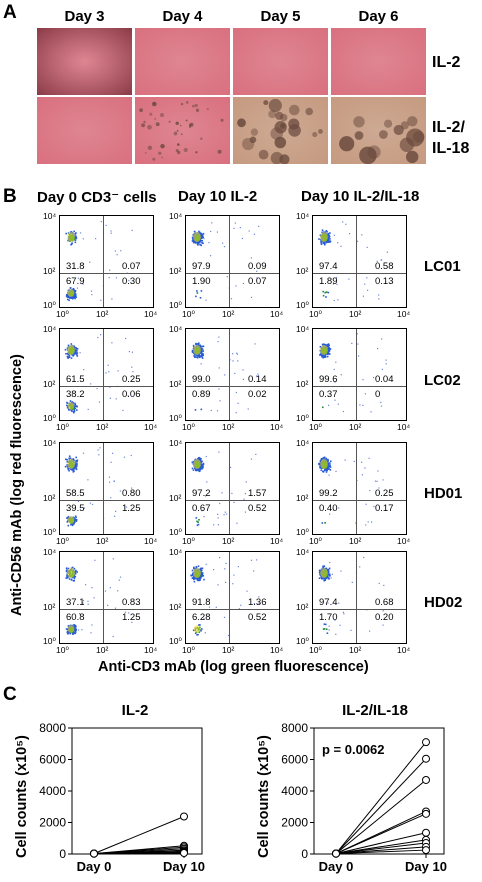 Image resolution: width=482 pixels, height=882 pixels. Describe the element at coordinates (384, 493) in the screenshot. I see `quadrant-value-upper-right: 0.25` at that location.